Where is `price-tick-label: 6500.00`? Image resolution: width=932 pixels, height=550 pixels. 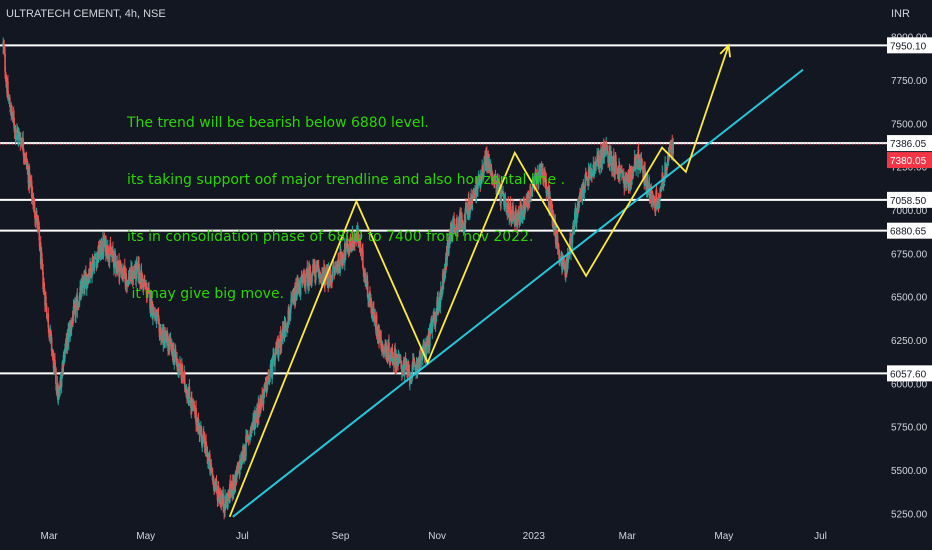 price-tick-label: 6500.00 is located at coordinates (909, 298).